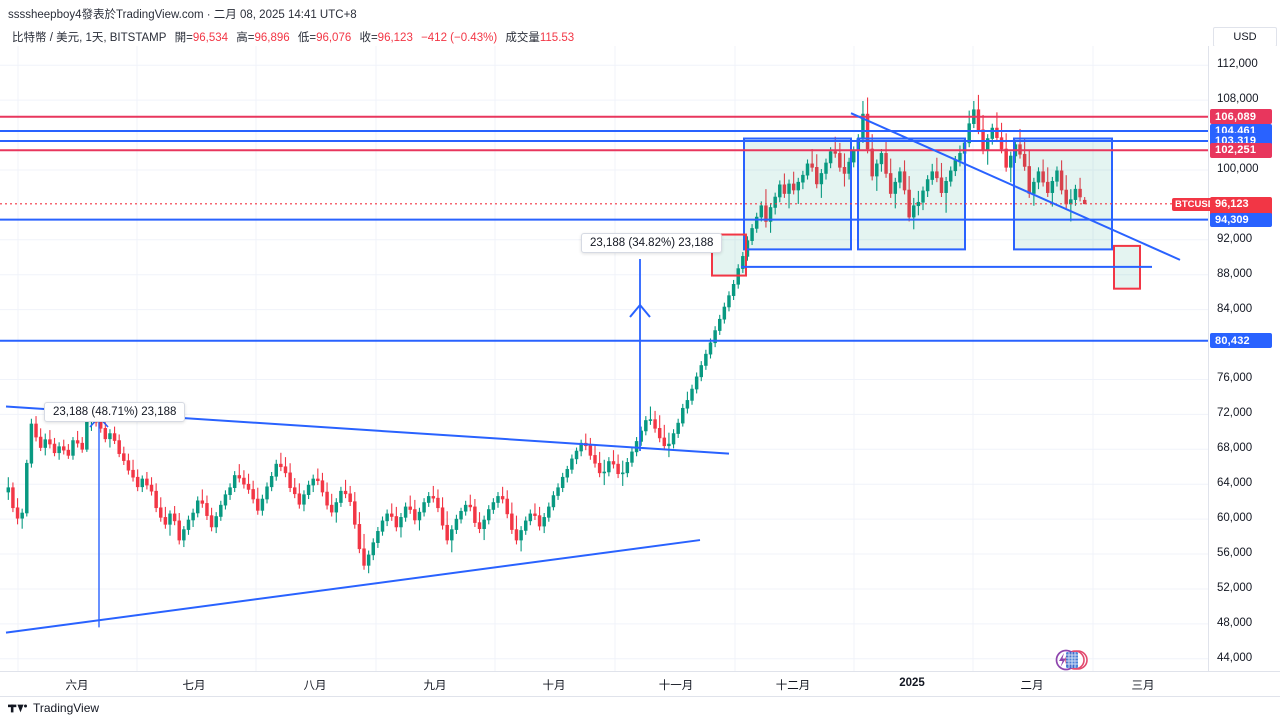 Image resolution: width=1280 pixels, height=723 pixels. I want to click on legend-volume-value: 115.53, so click(557, 38).